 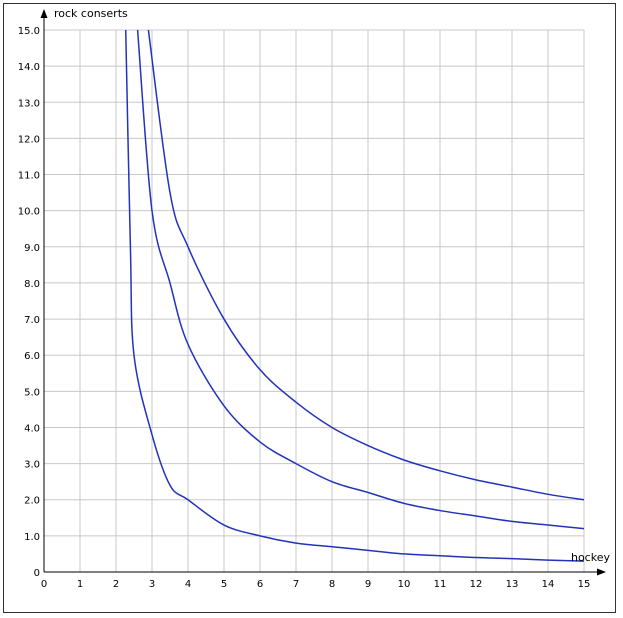 What do you see at coordinates (32, 320) in the screenshot?
I see `y-tick-label: 7.0` at bounding box center [32, 320].